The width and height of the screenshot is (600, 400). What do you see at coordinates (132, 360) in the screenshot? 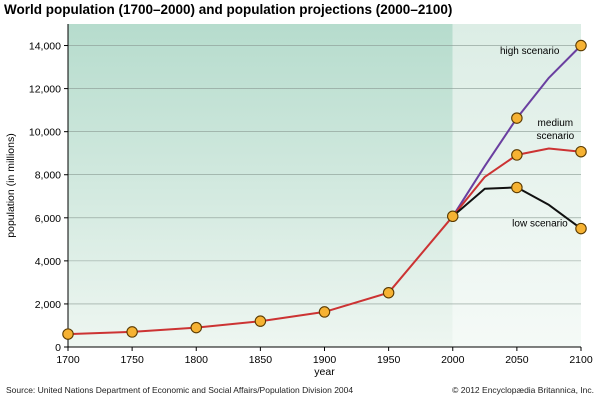
I see `x-tick-label: 1750` at bounding box center [132, 360].